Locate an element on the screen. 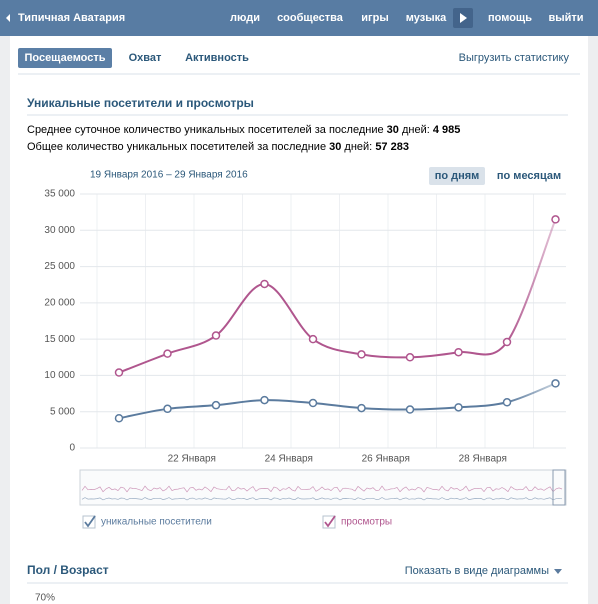 The image size is (598, 604). nav-link: музыка is located at coordinates (426, 18).